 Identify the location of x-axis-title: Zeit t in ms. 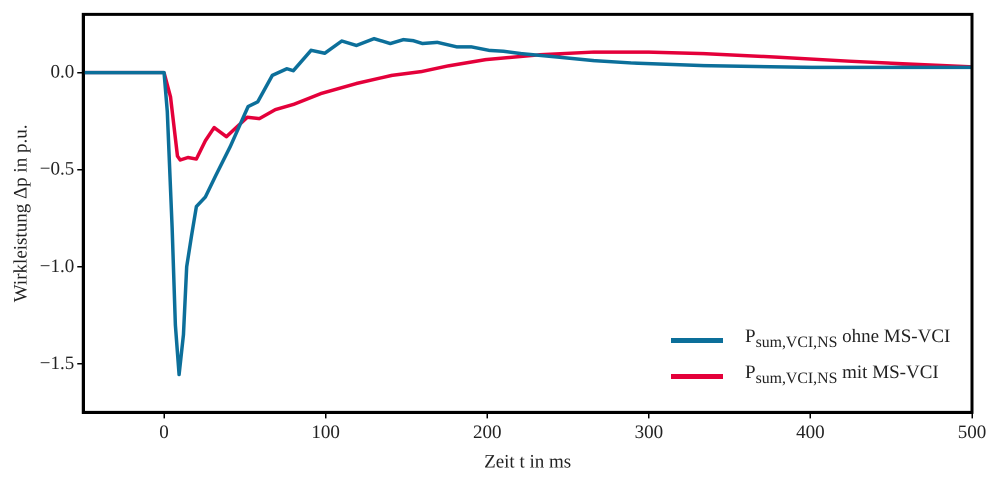
(528, 462).